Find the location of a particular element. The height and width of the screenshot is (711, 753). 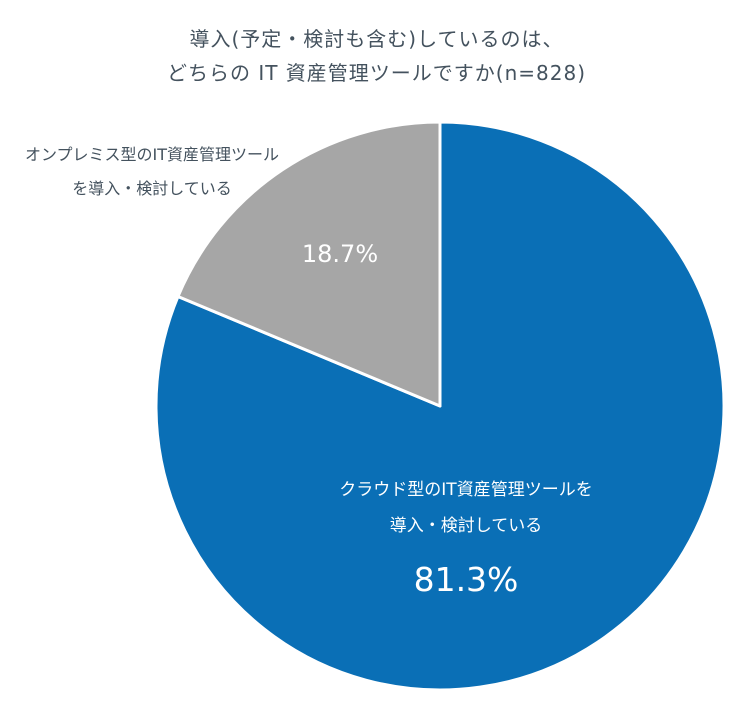

onprem-slice-label-line1: オンプレミス型のIT資産管理ツール is located at coordinates (151, 154).